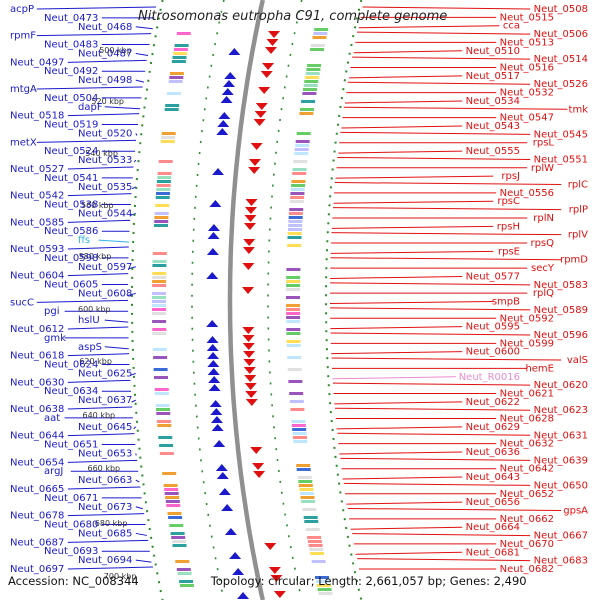  I want to click on right-gene-label: Neut_0621, so click(527, 393).